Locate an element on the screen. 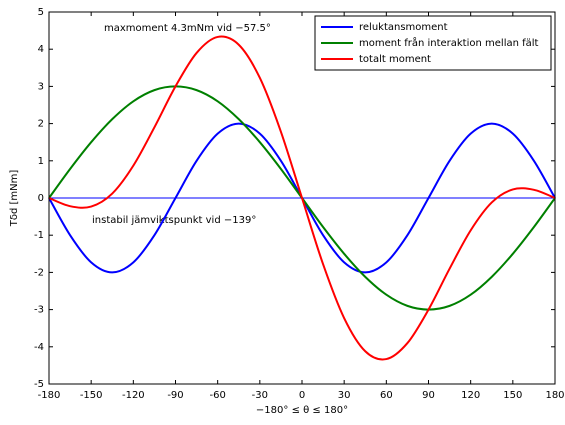 The height and width of the screenshot is (425, 565). y-tick-label: 4 is located at coordinates (41, 49).